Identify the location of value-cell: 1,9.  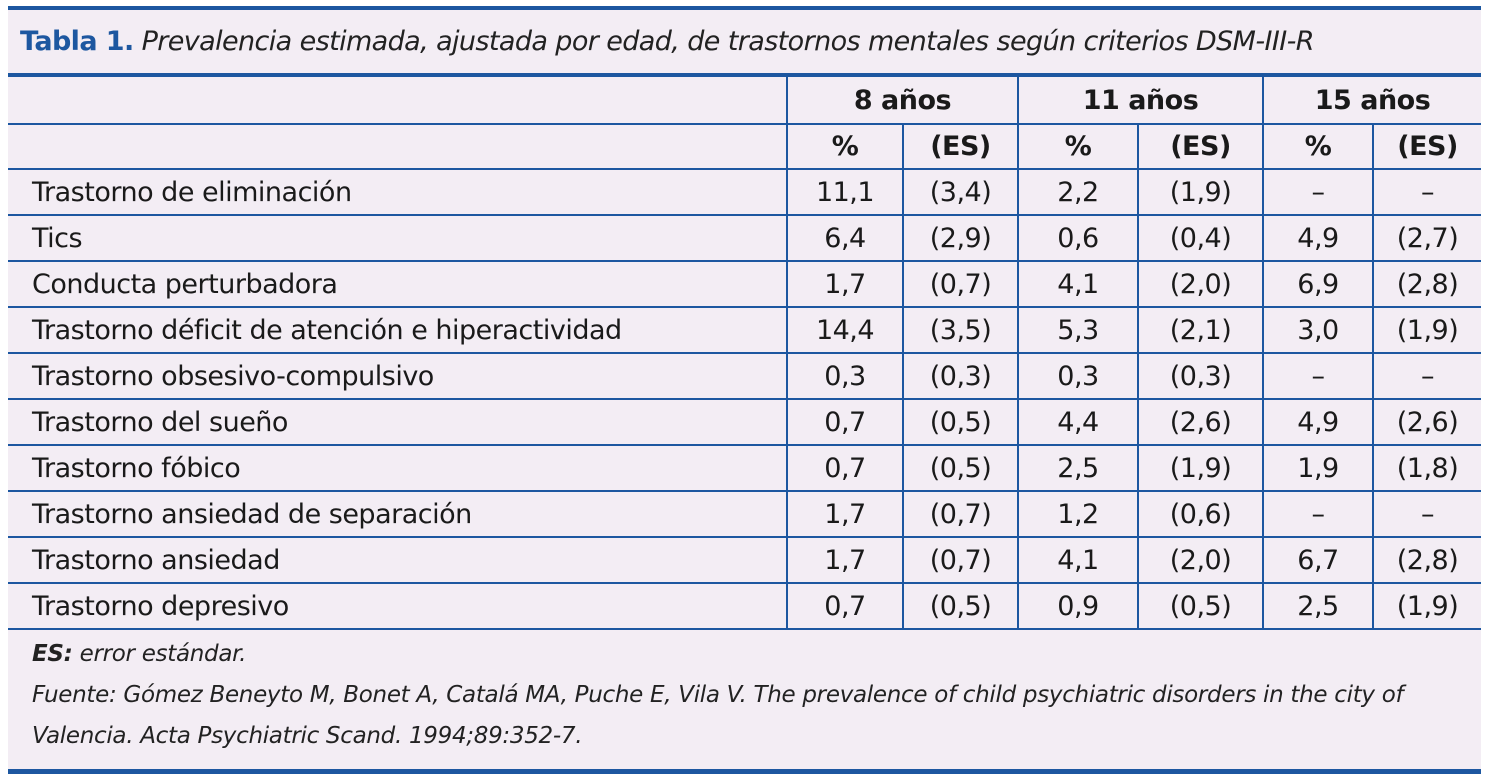
(1318, 468).